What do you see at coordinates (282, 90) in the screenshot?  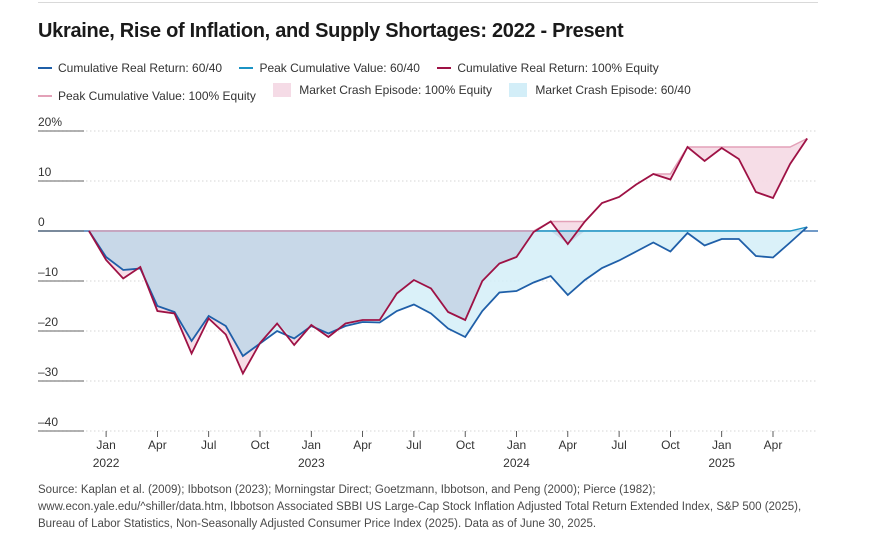 I see `legend-swatch-equity-crash` at bounding box center [282, 90].